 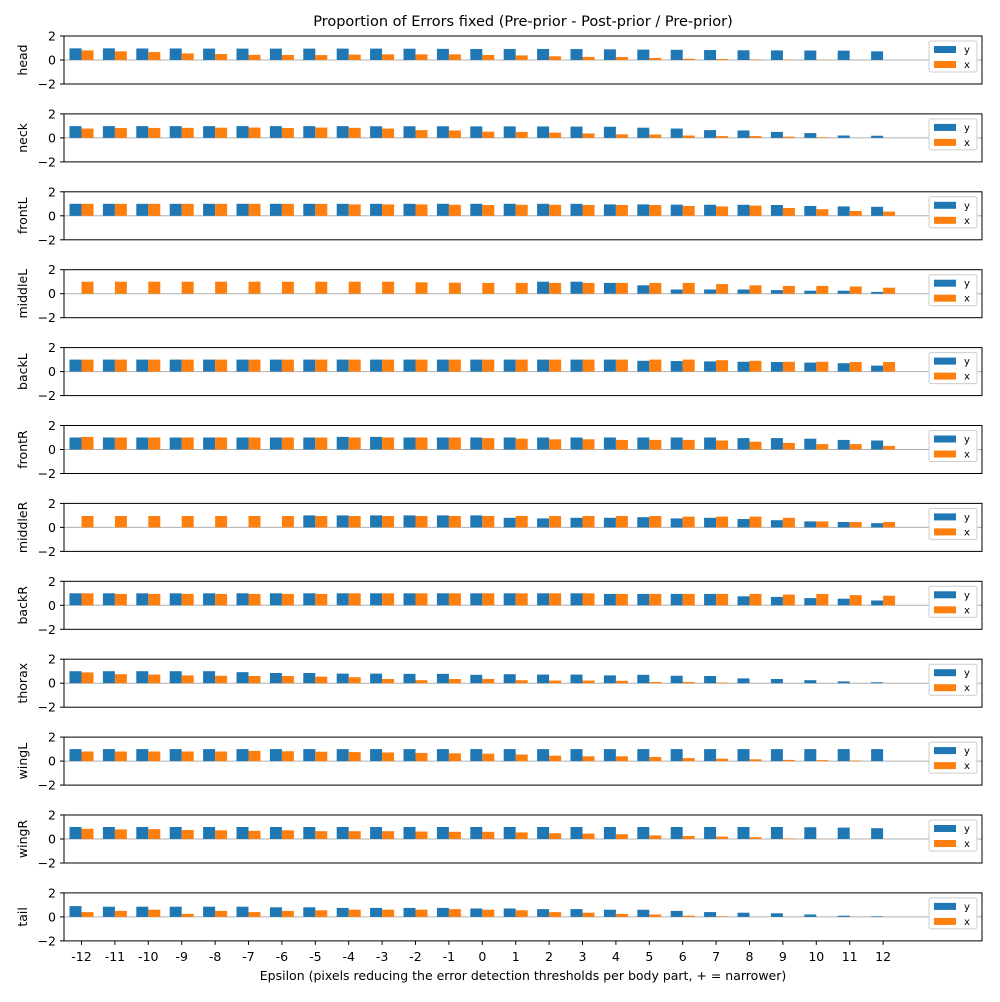 I want to click on bar-head-x--9, so click(x=188, y=56).